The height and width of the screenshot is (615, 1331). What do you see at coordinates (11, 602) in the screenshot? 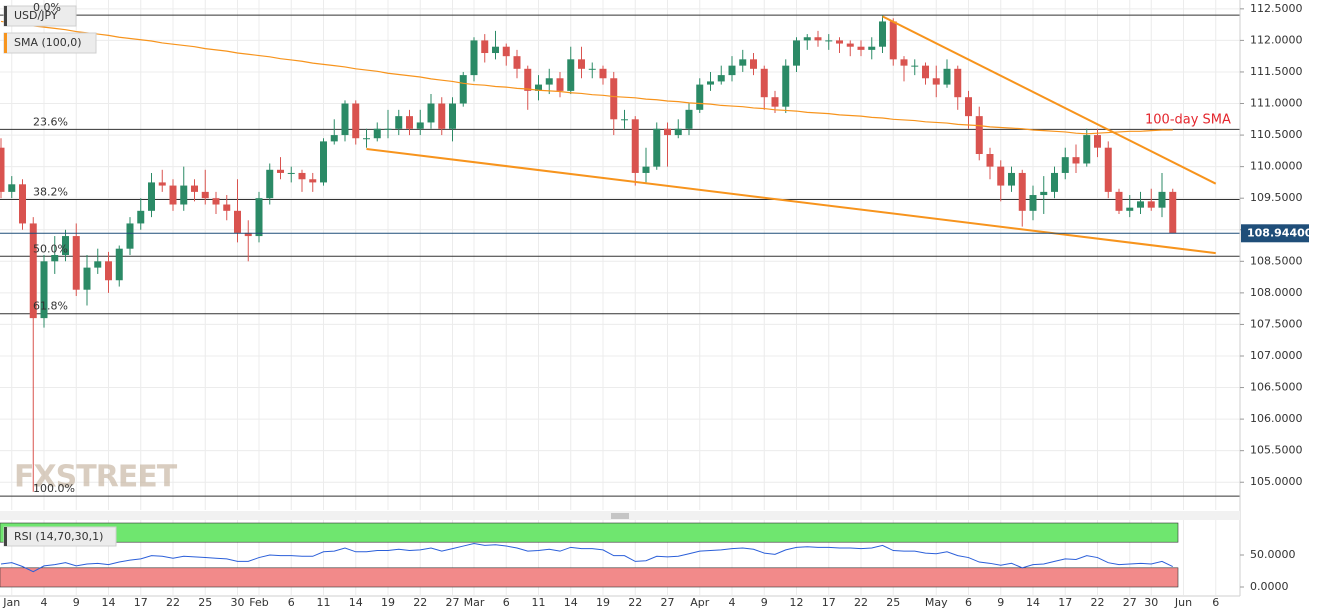
I see `x-tick-label: Jan` at bounding box center [11, 602].